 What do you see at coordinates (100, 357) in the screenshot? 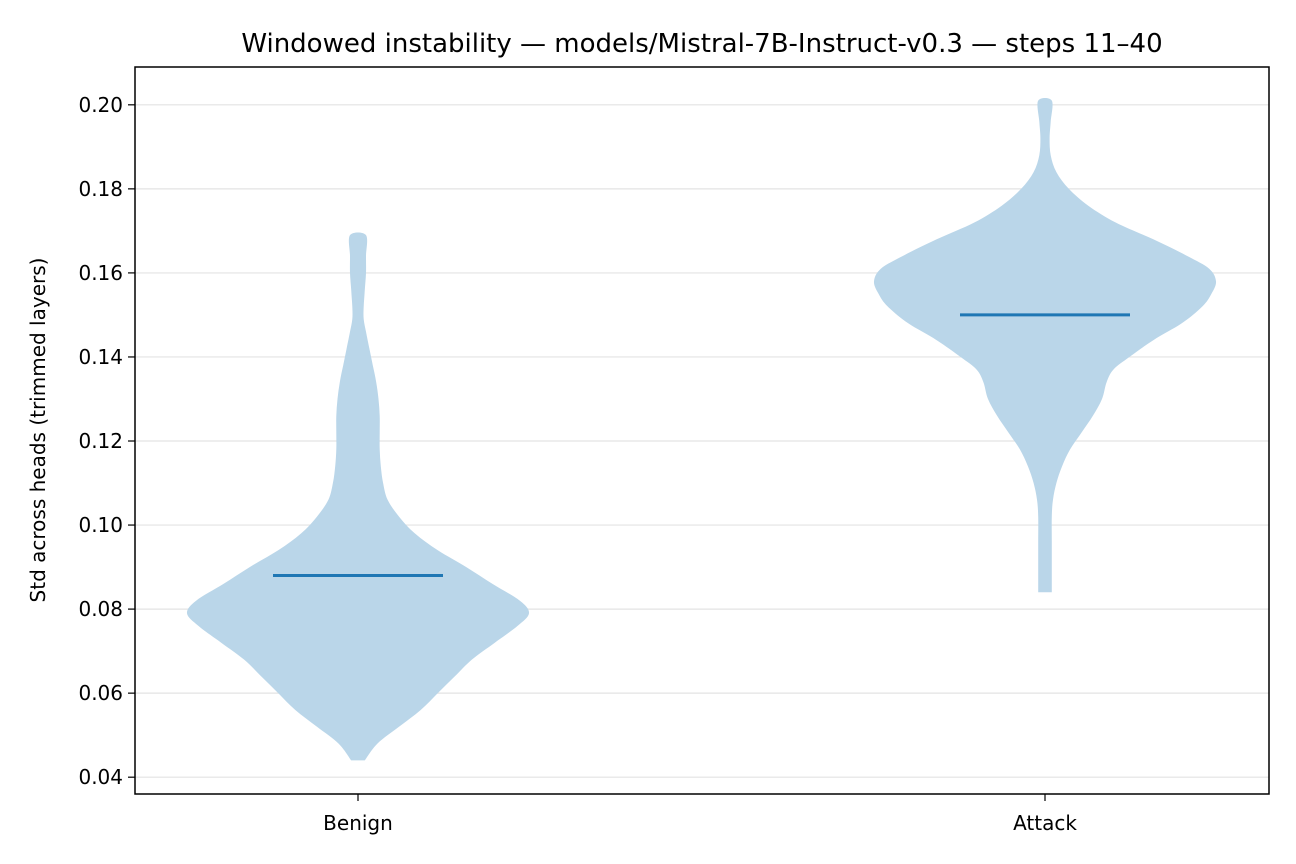
I see `y-tick-label: 0.14` at bounding box center [100, 357].